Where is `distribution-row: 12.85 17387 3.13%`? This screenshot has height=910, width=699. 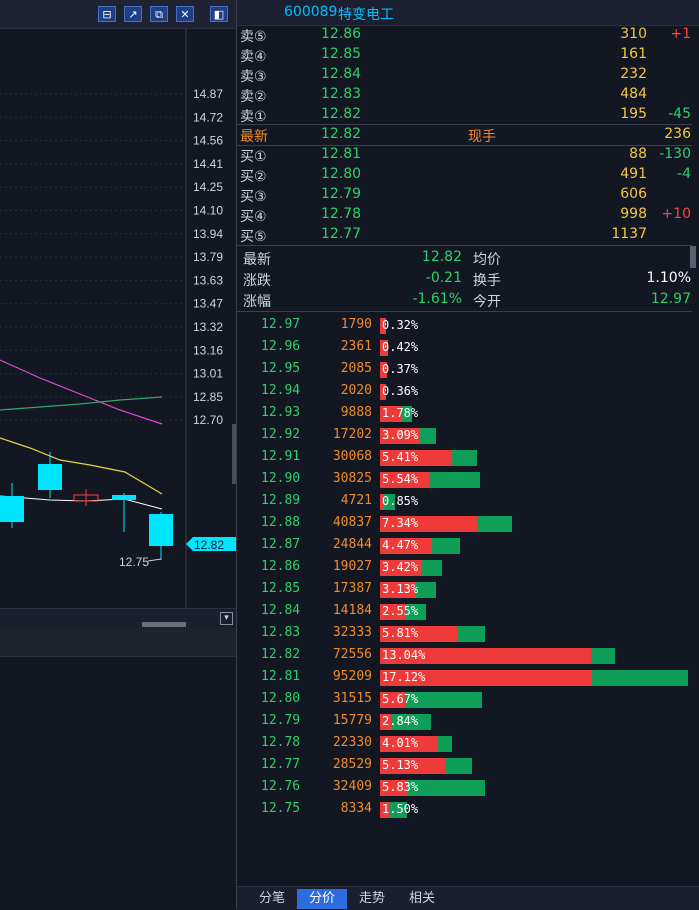 distribution-row: 12.85 17387 3.13% is located at coordinates (468, 590).